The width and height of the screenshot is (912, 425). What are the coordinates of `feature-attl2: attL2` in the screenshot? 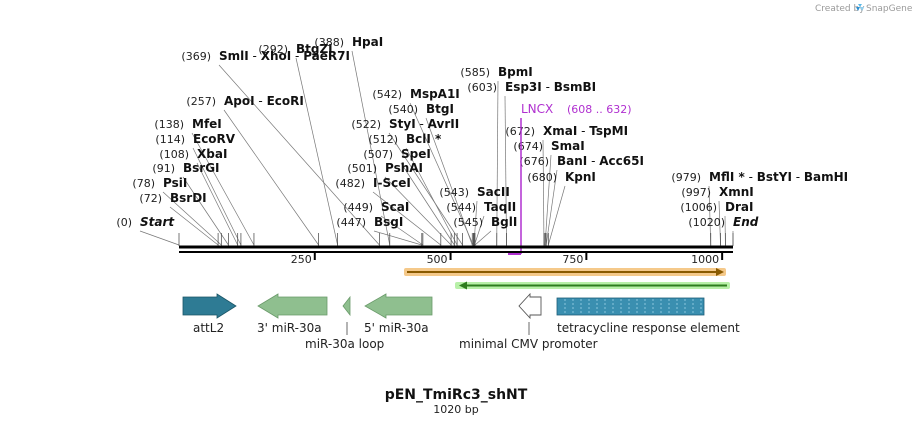 It's located at (209, 314).